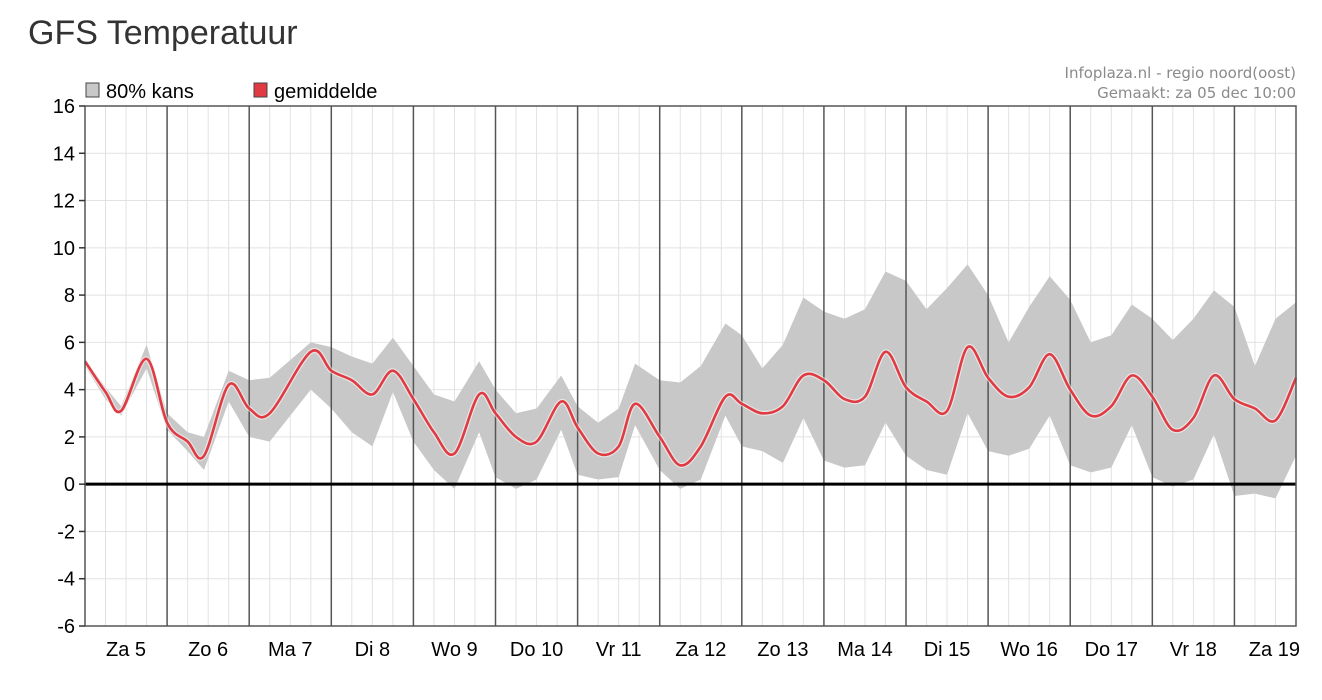 This screenshot has height=700, width=1322. What do you see at coordinates (69, 343) in the screenshot?
I see `y-tick-label: 6` at bounding box center [69, 343].